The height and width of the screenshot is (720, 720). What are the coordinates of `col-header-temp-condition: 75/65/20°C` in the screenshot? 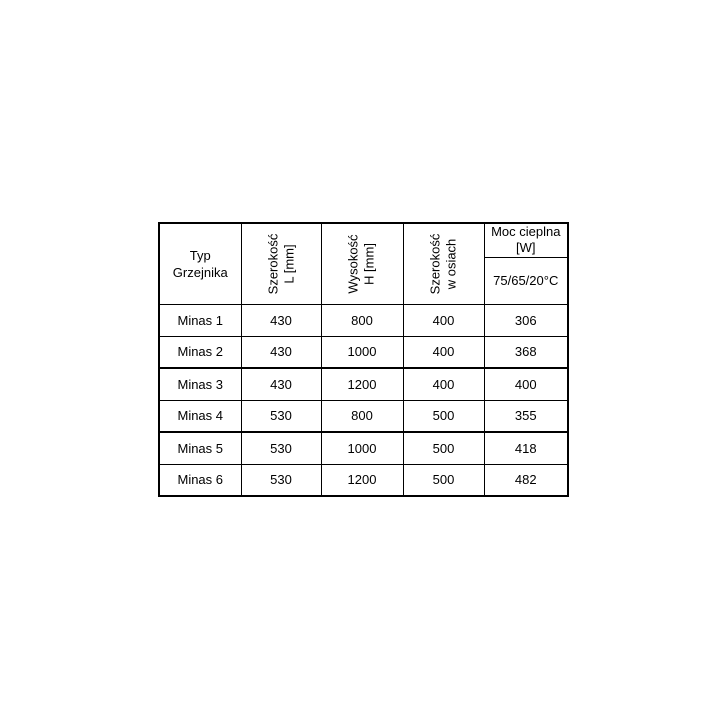 It's located at (526, 280).